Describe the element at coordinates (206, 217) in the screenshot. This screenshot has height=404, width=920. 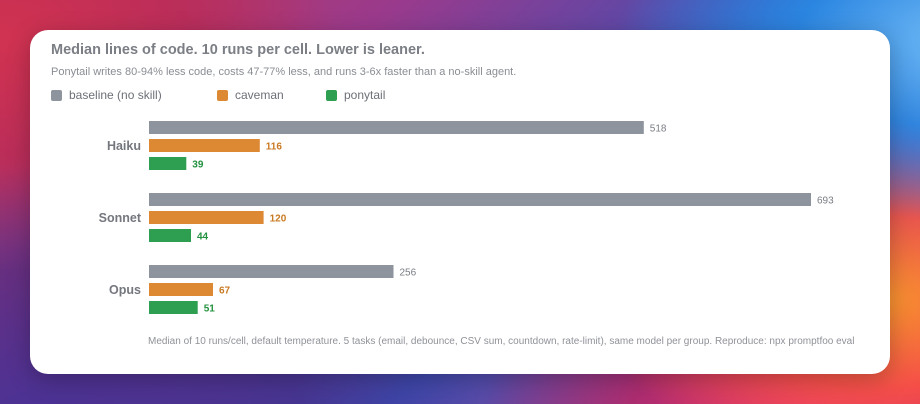
I see `bar-sonnet-caveman` at that location.